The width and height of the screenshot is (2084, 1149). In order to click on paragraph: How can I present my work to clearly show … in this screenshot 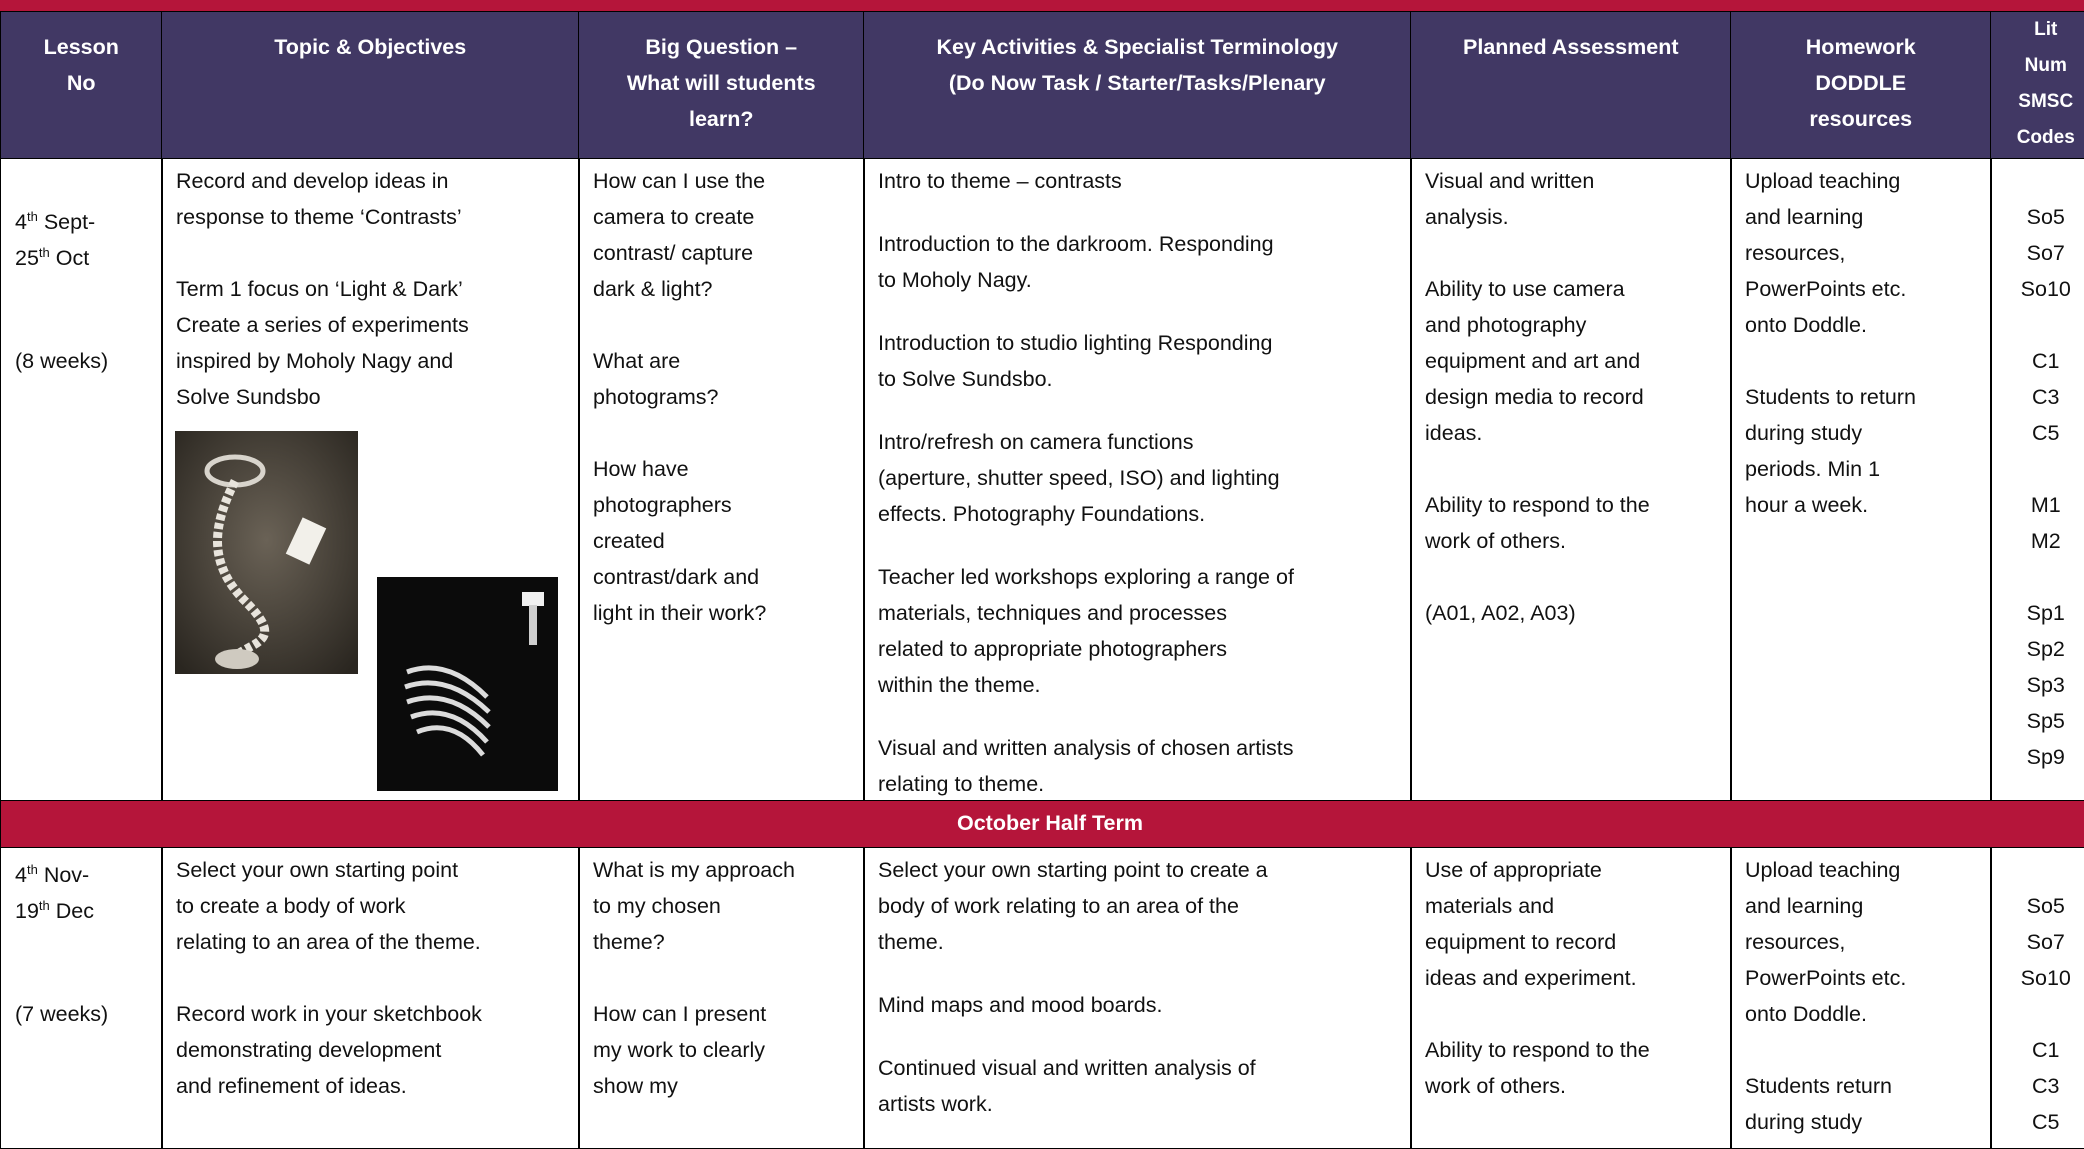, I will do `click(721, 1050)`.